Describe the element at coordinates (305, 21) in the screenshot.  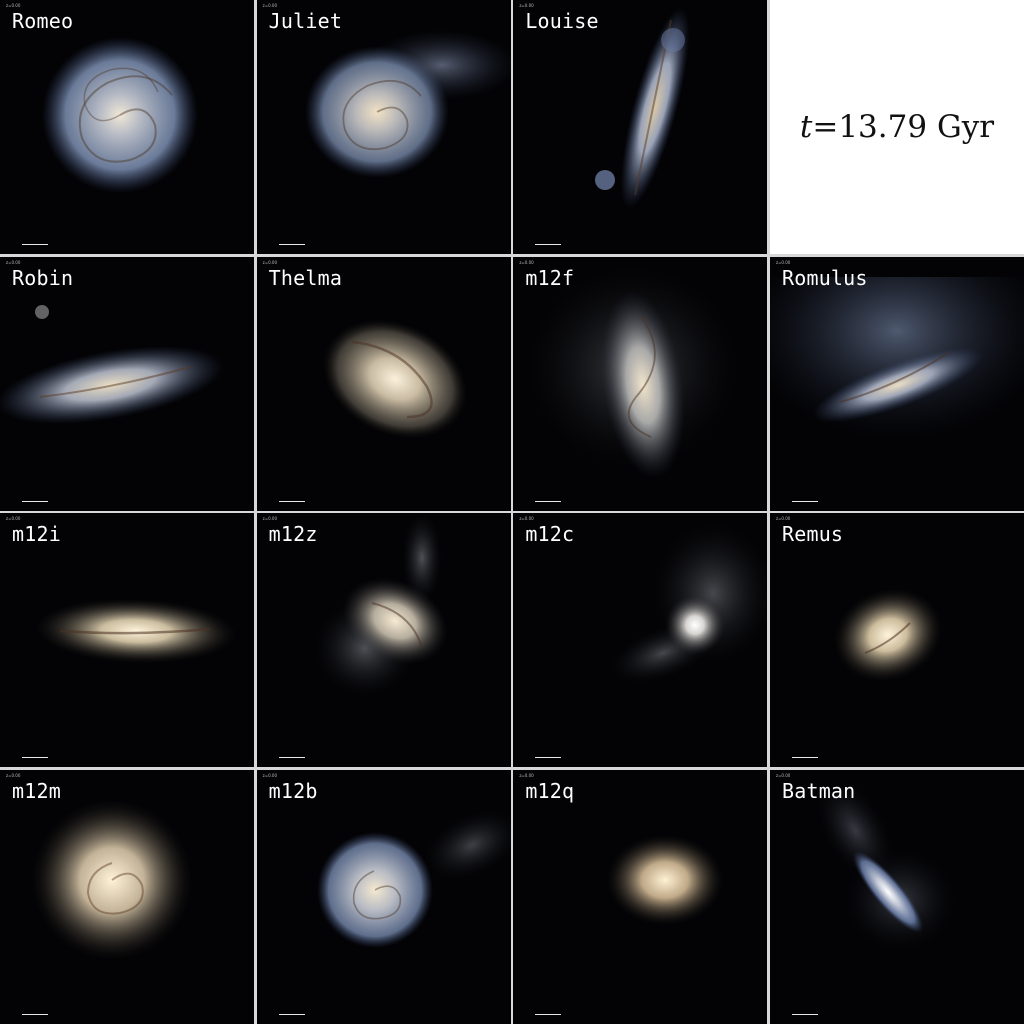
I see `galaxy-name: Juliet` at that location.